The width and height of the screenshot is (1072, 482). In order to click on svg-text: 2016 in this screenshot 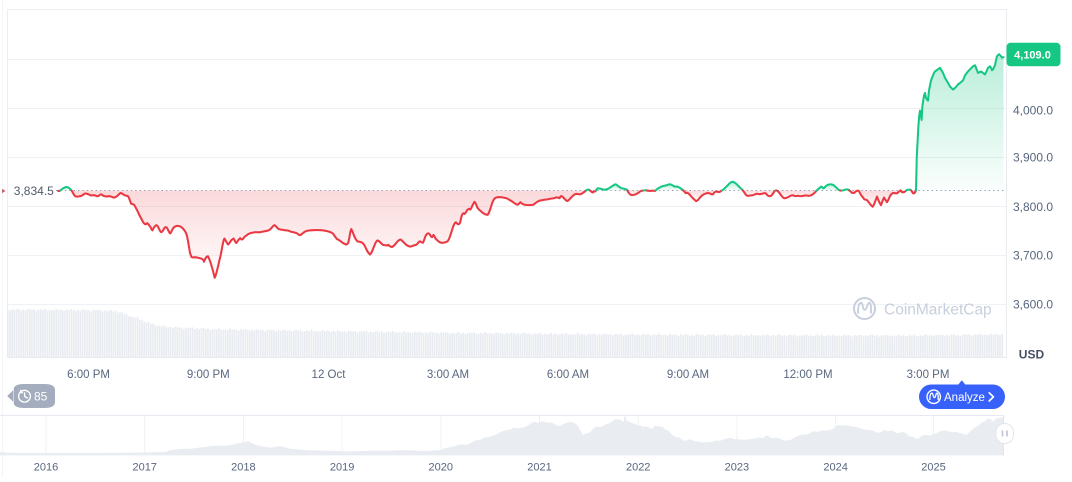, I will do `click(46, 468)`.